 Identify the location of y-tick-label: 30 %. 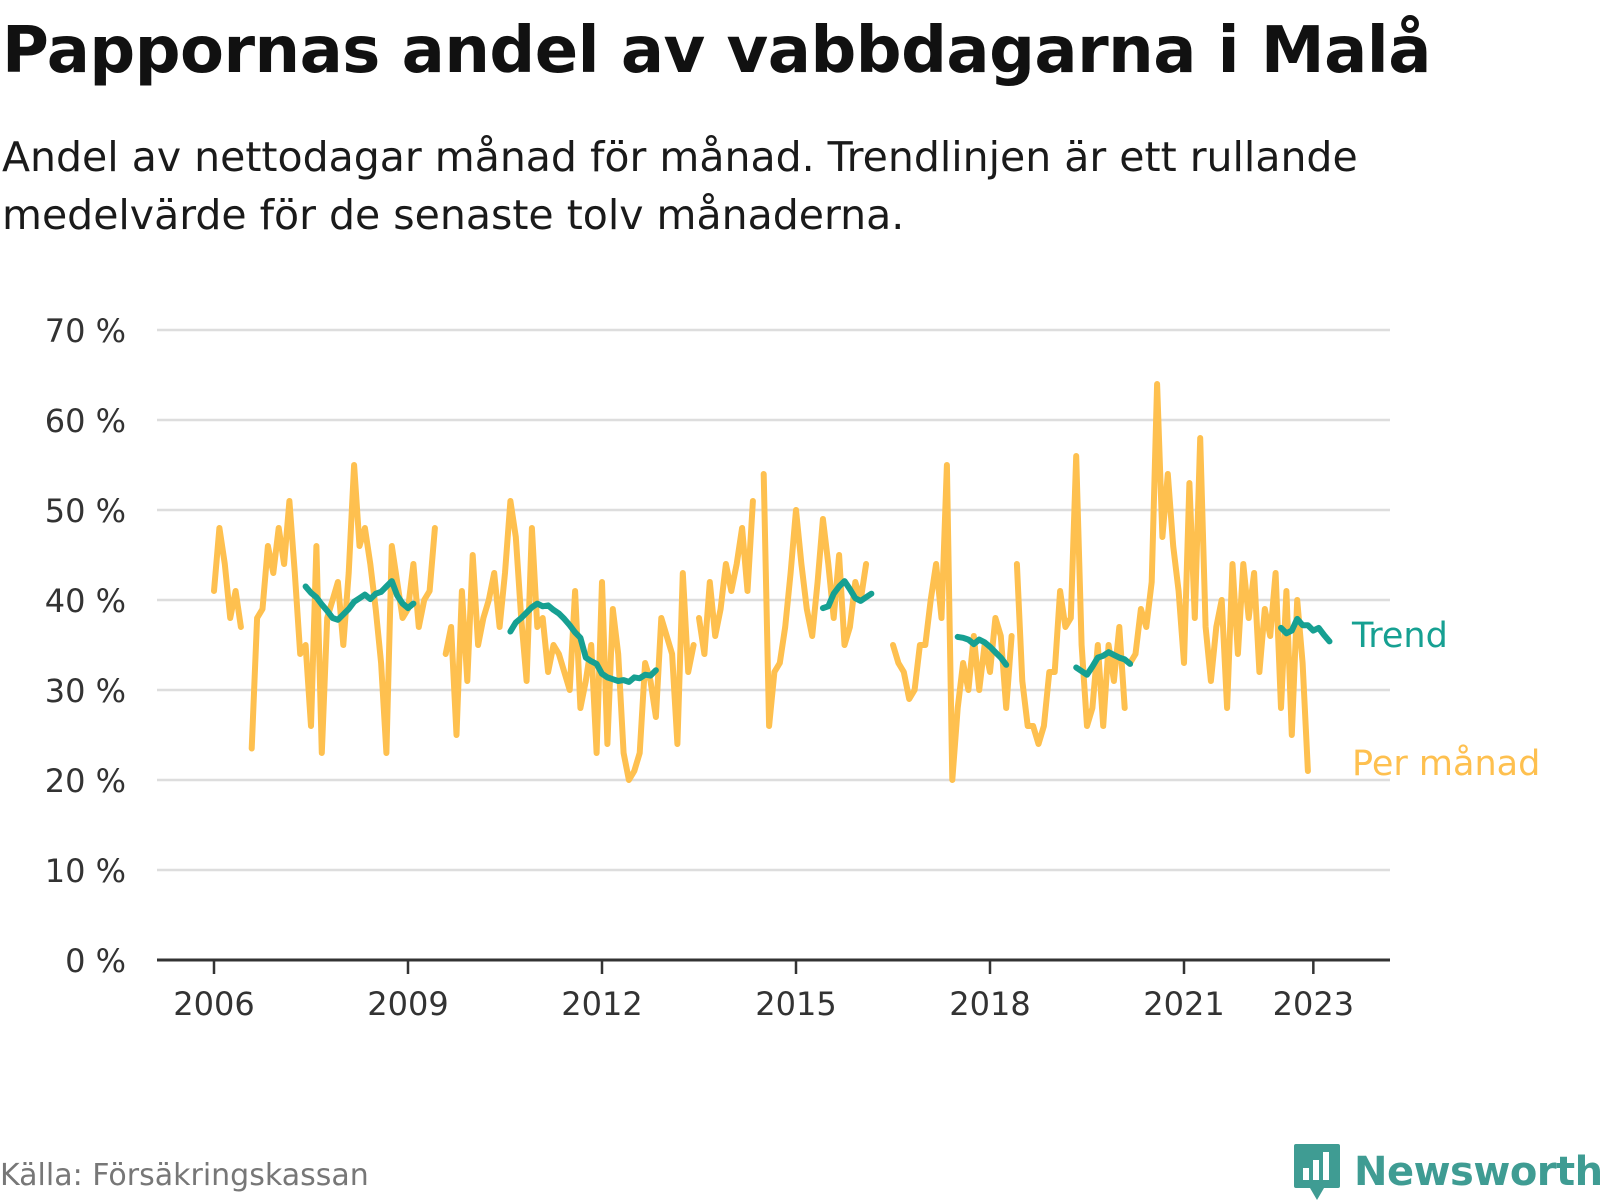
(85, 691).